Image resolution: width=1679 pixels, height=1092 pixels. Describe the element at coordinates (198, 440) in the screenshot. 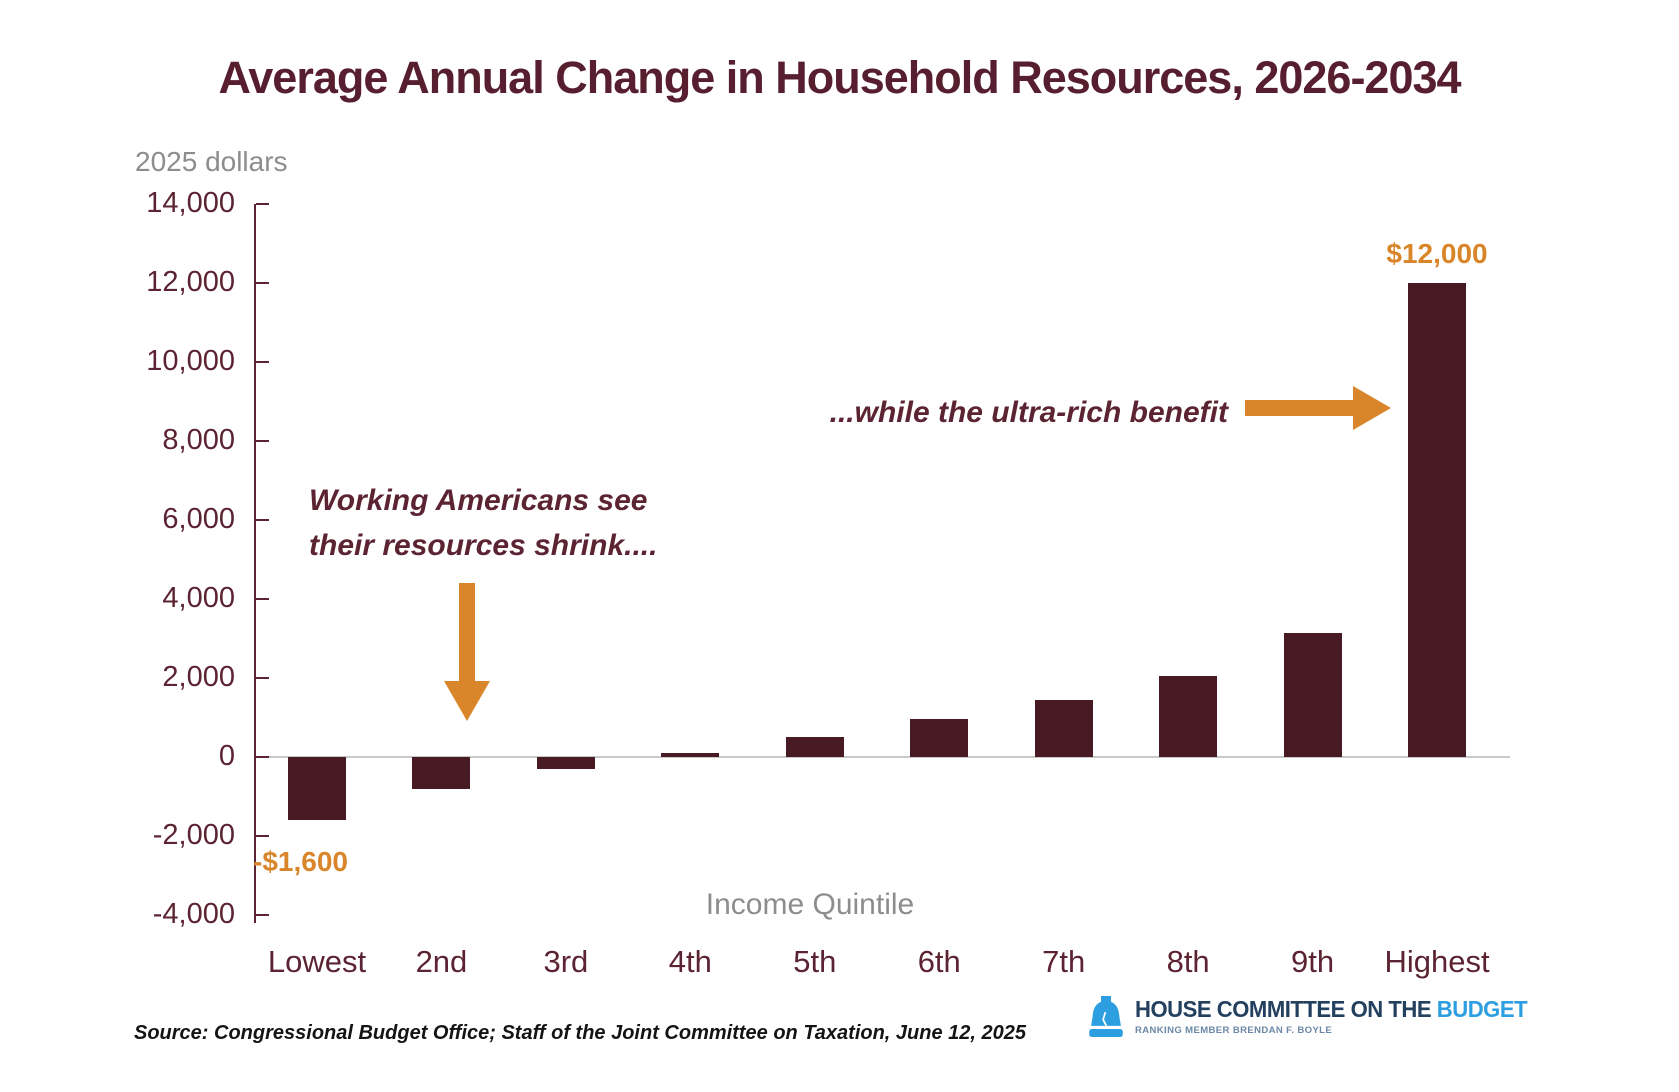

I see `y-axis-tick-label: 8,000` at that location.